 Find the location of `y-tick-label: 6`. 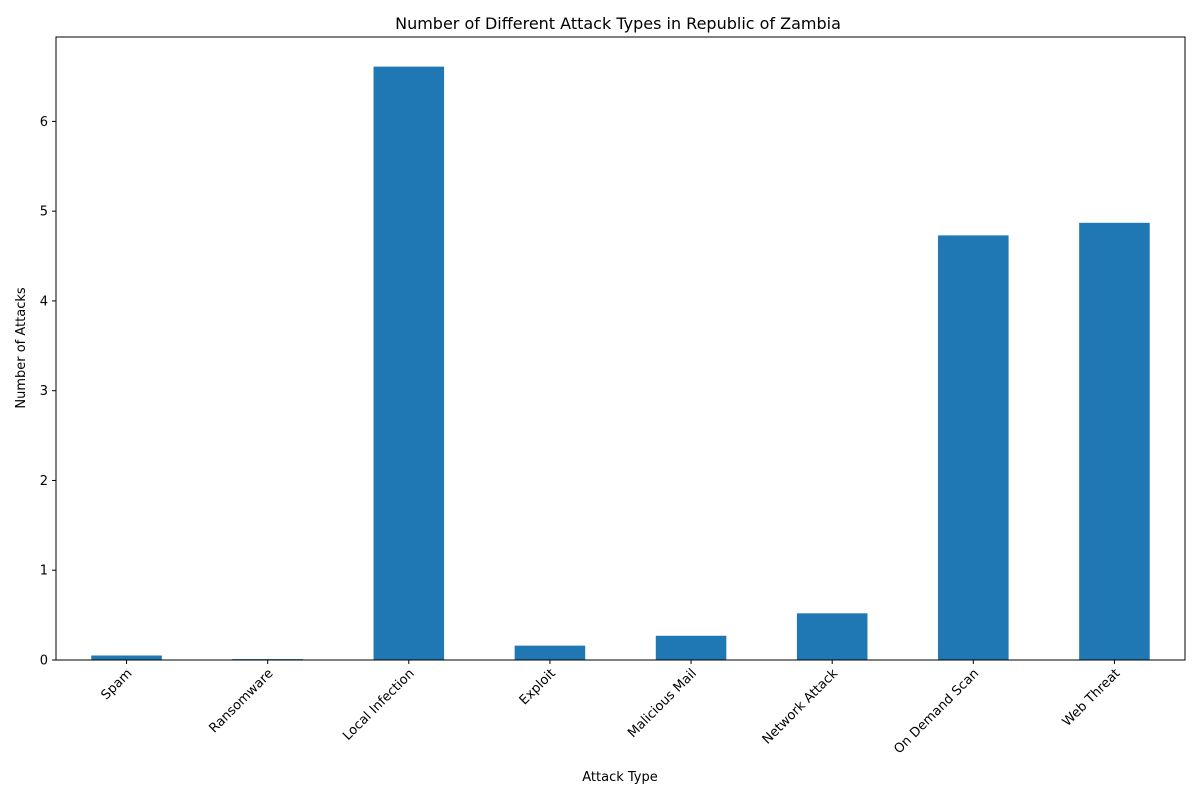

y-tick-label: 6 is located at coordinates (44, 122).